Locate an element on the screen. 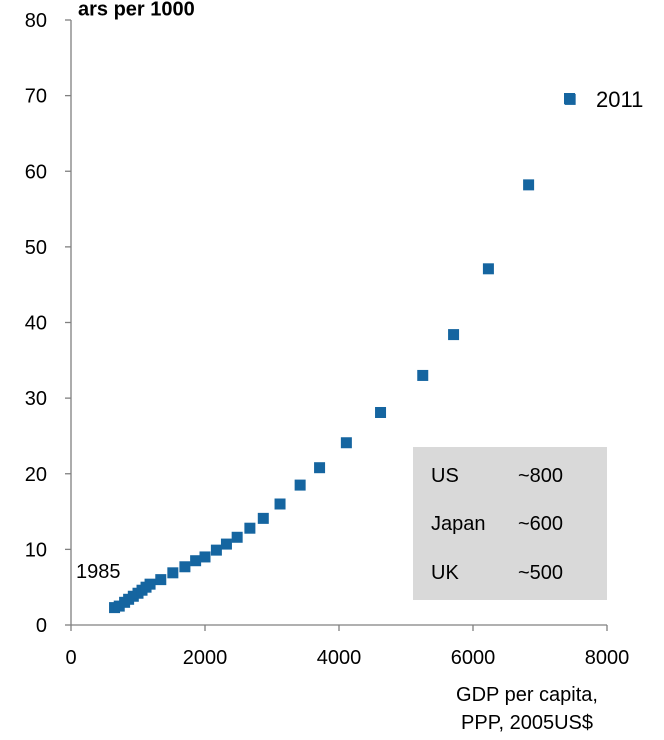 This screenshot has width=664, height=740. y-tick-label: 70 is located at coordinates (36, 97).